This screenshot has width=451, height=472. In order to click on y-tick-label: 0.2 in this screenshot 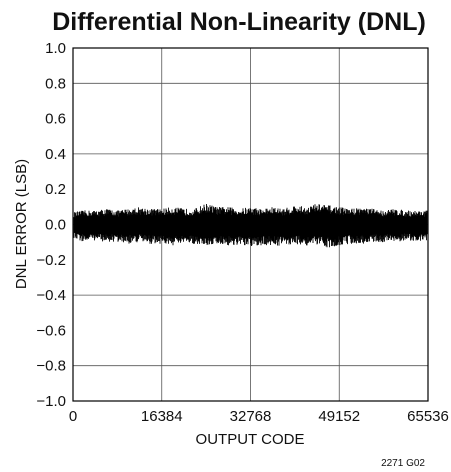, I will do `click(55, 189)`.